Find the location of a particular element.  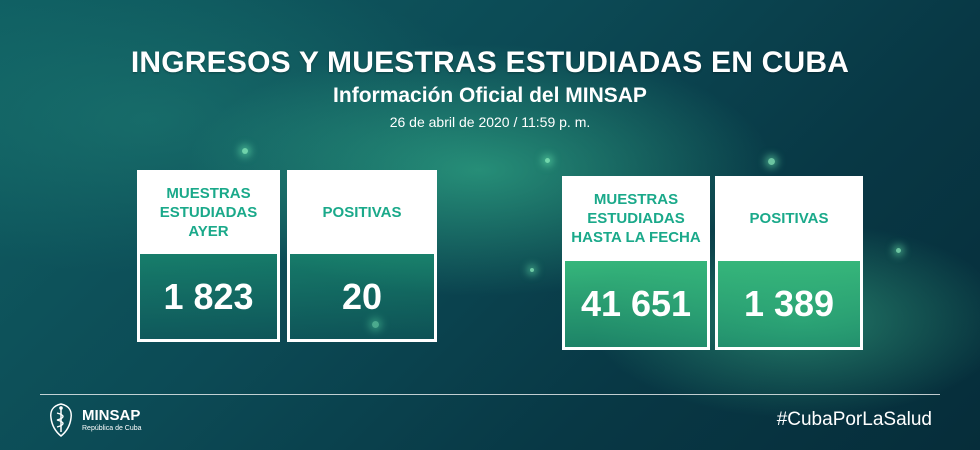

minsap-logo: MINSAP República de Cuba is located at coordinates (94, 420).